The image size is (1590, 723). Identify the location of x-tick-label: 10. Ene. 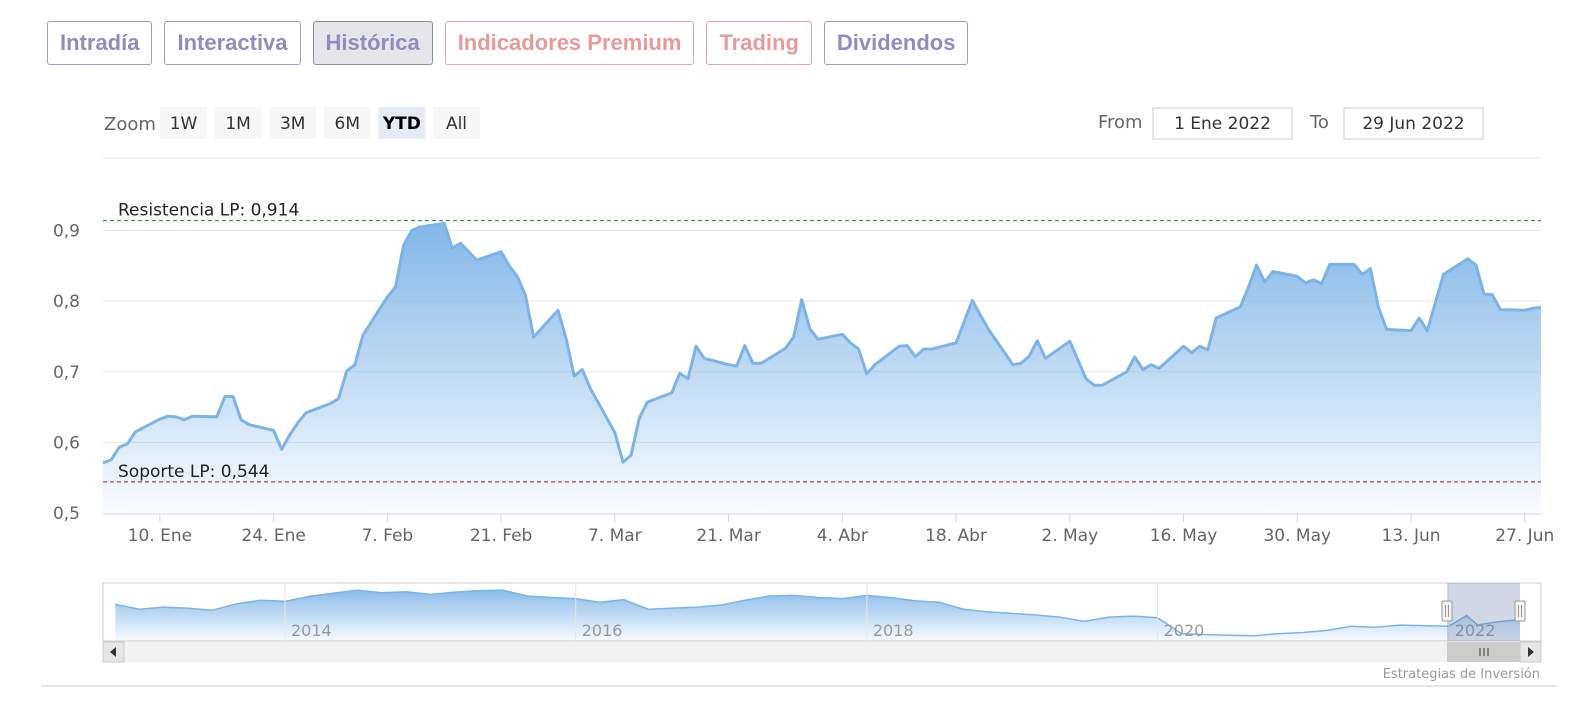
(160, 536).